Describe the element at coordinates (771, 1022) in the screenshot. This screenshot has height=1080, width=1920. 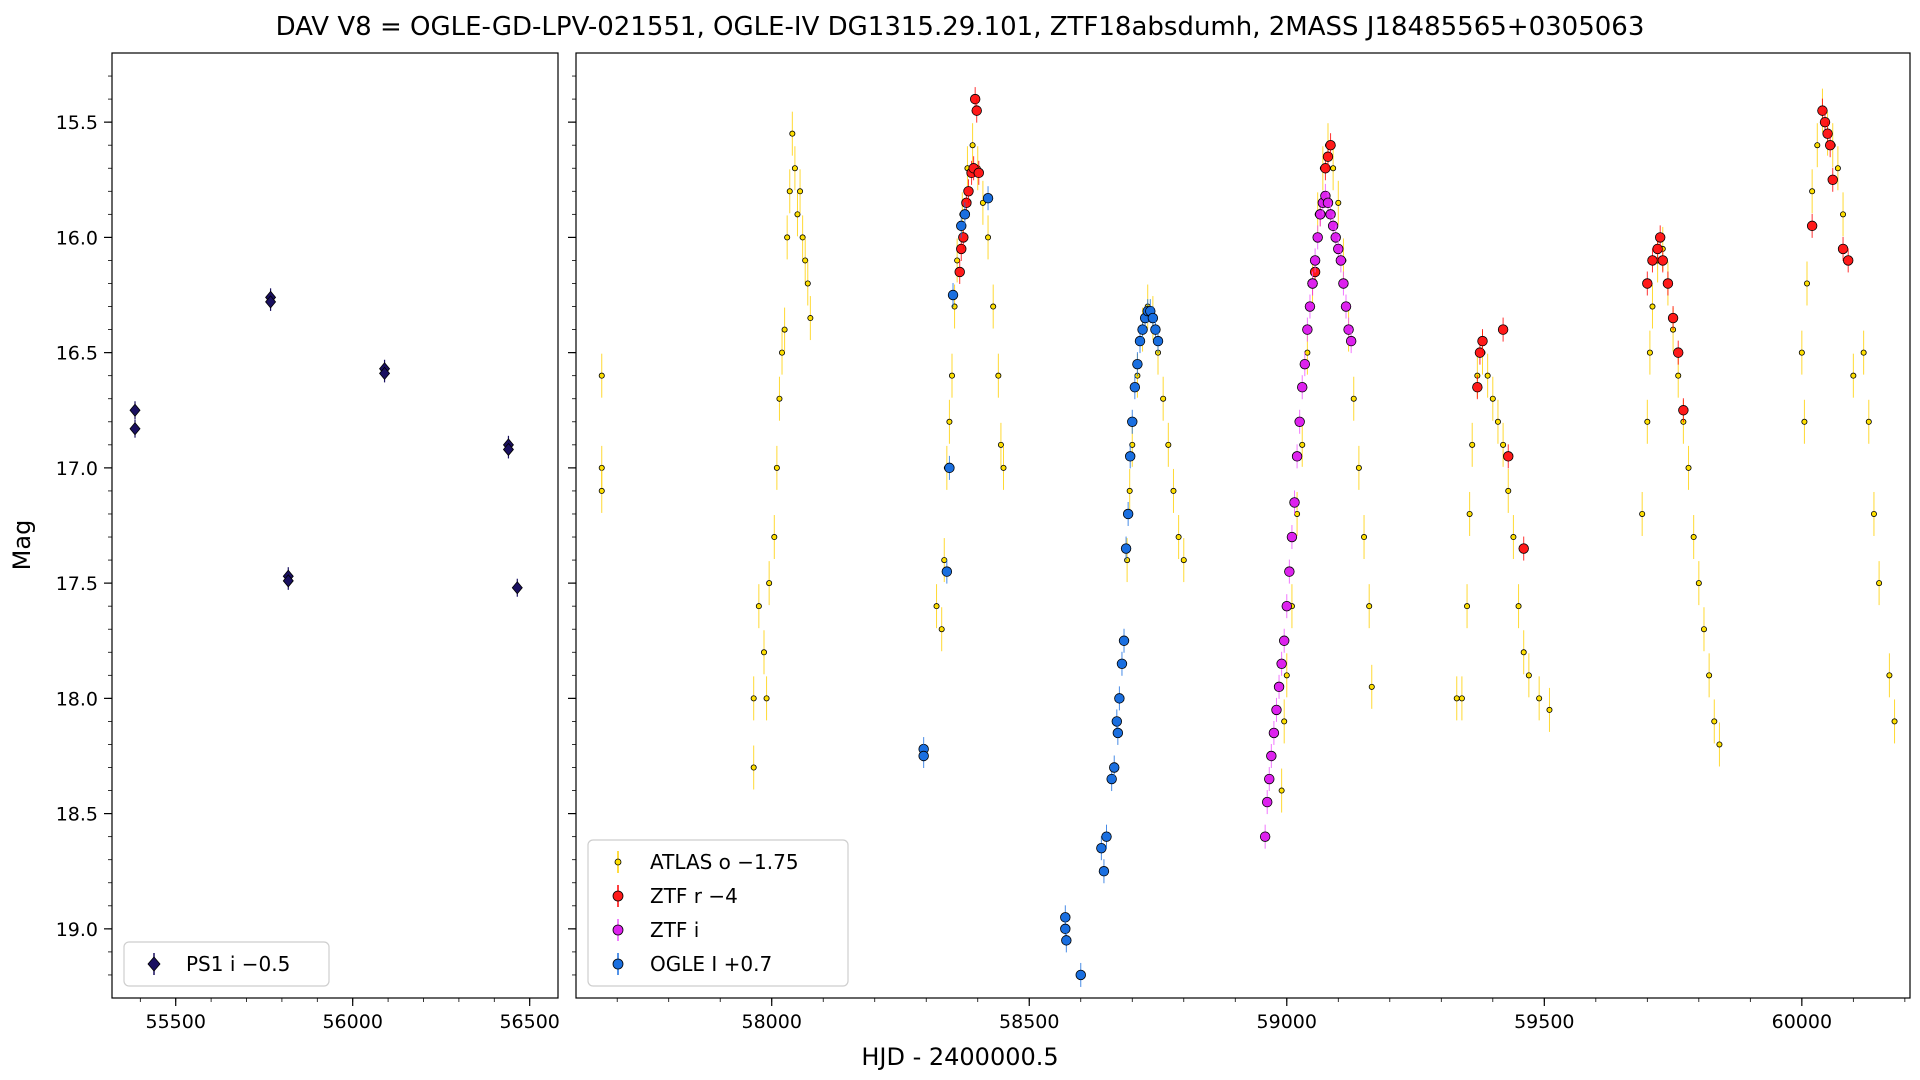
I see `x-tick-label: 58000` at that location.